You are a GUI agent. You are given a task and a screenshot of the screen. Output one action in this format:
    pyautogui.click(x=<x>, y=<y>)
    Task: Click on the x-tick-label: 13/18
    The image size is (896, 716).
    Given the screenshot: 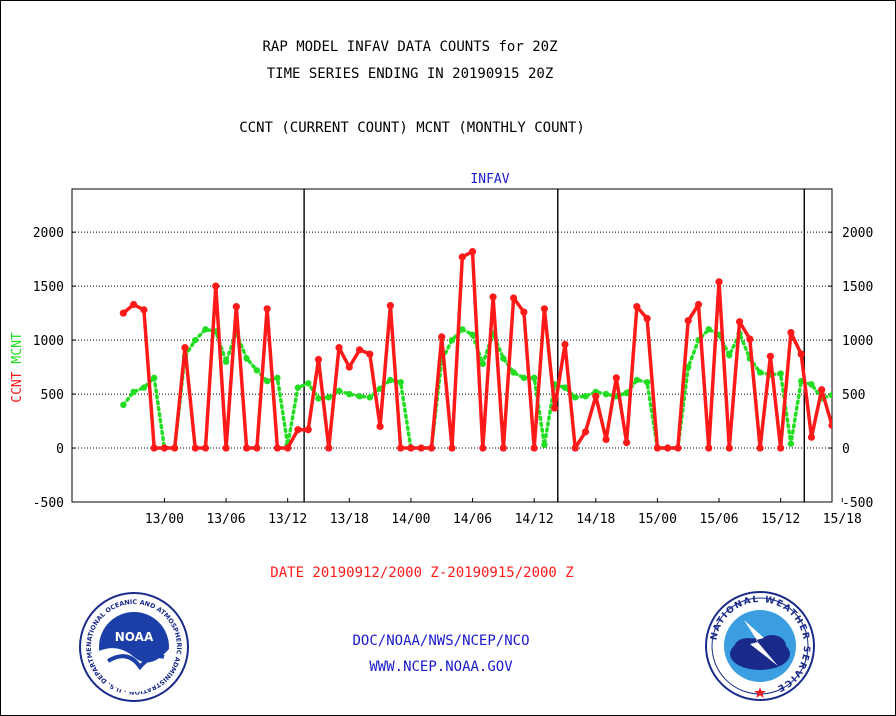 What is the action you would take?
    pyautogui.click(x=349, y=519)
    